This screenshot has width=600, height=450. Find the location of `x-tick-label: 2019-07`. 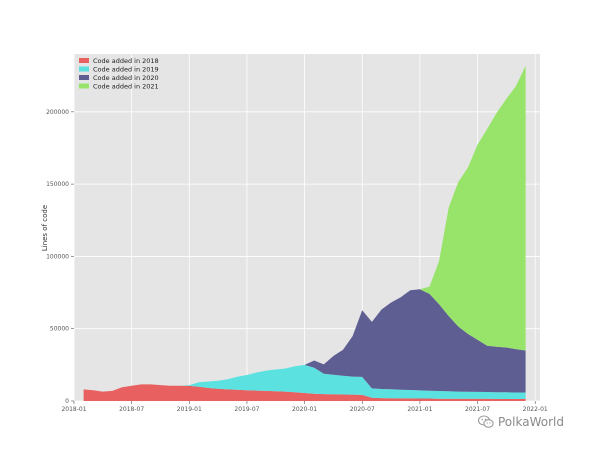

x-tick-label: 2019-07 is located at coordinates (246, 409).